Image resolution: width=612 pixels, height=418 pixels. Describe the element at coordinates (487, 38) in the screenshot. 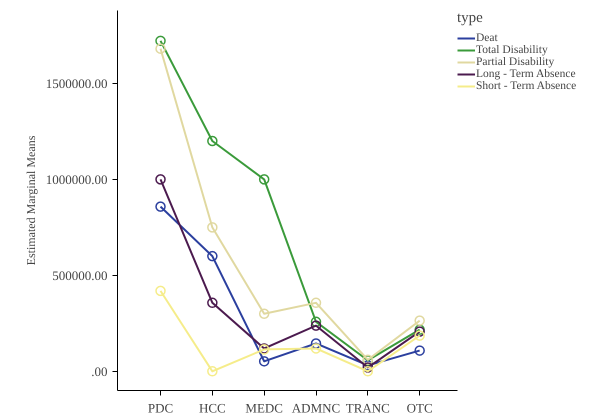

I see `legend-label: Deat` at that location.